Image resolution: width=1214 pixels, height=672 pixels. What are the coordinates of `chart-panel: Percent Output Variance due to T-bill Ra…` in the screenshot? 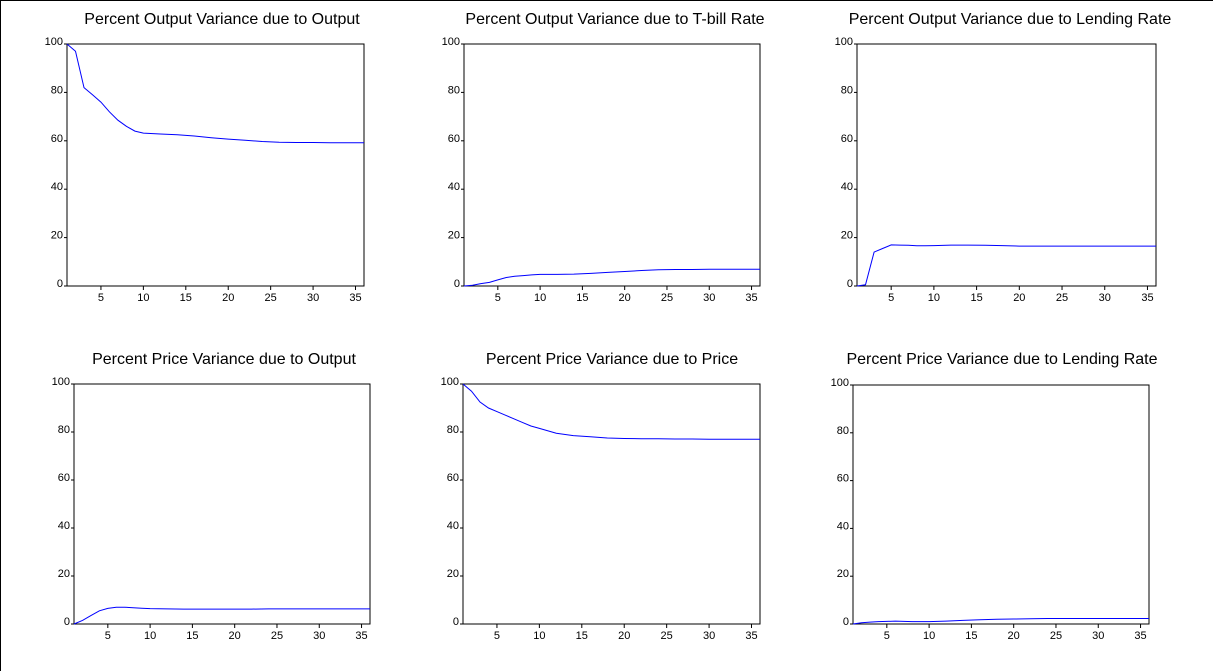 It's located at (603, 157).